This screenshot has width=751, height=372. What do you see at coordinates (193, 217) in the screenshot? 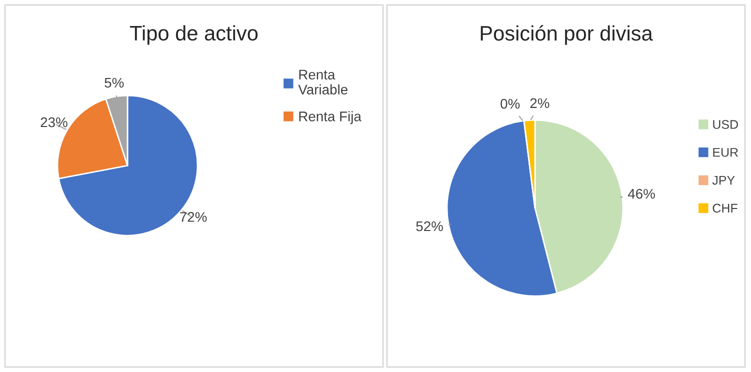
I see `data-label: 72%` at bounding box center [193, 217].